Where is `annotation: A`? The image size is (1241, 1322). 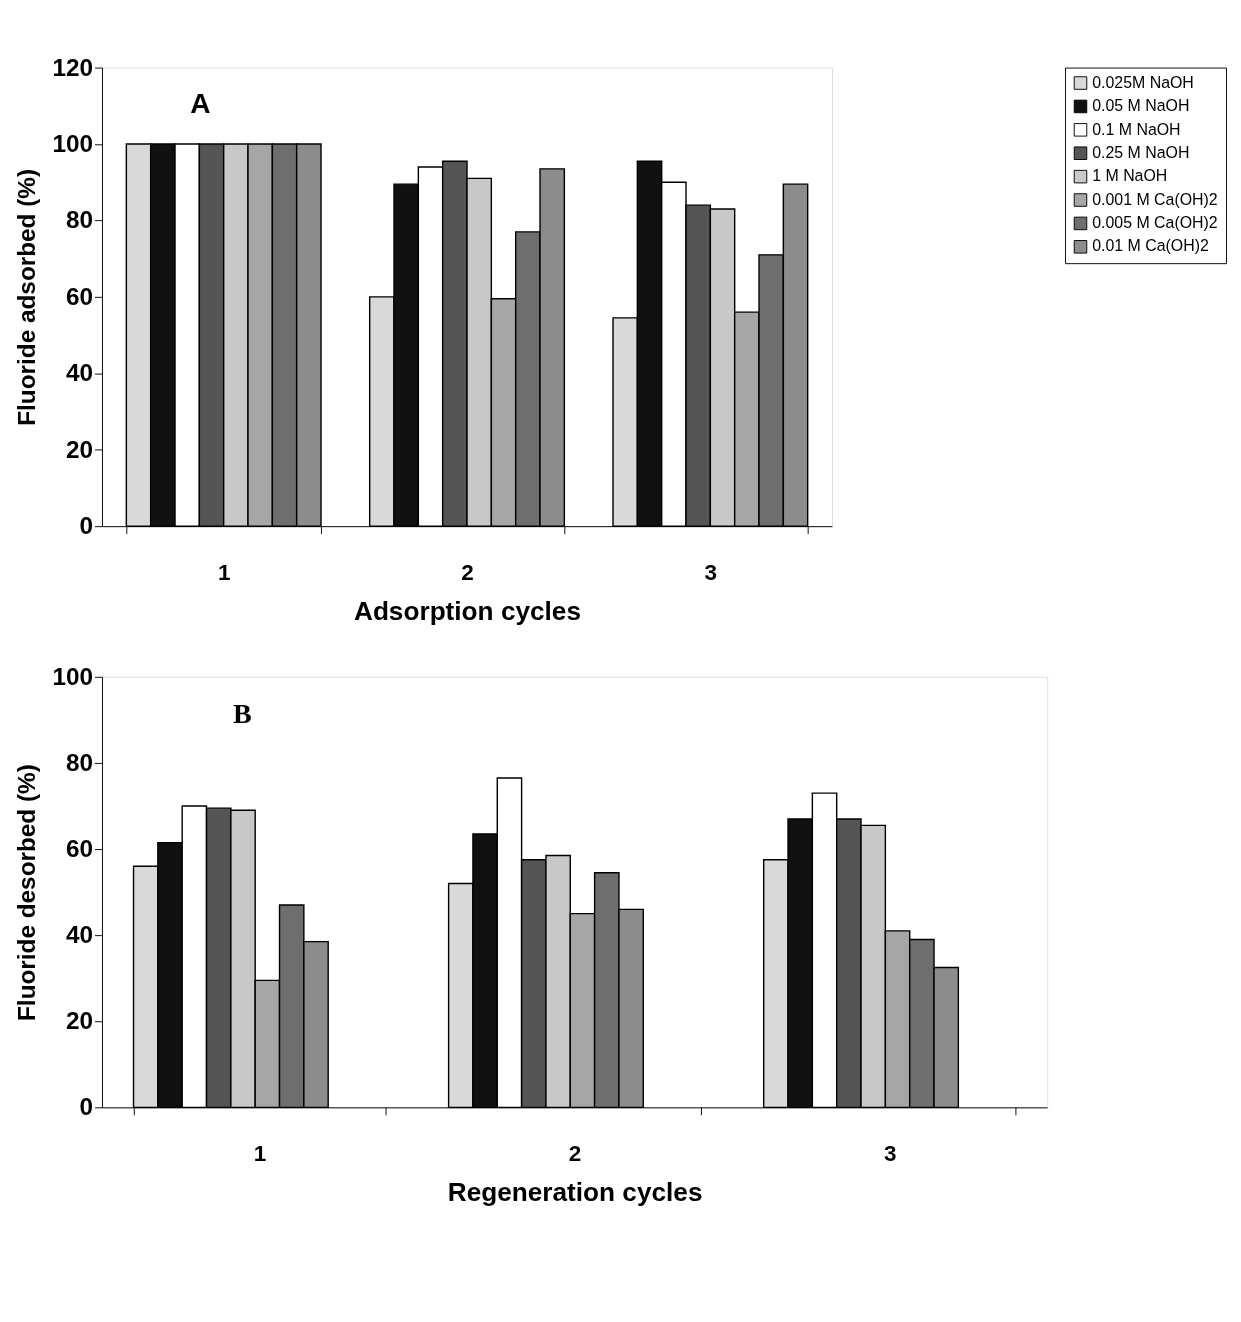 annotation: A is located at coordinates (200, 104).